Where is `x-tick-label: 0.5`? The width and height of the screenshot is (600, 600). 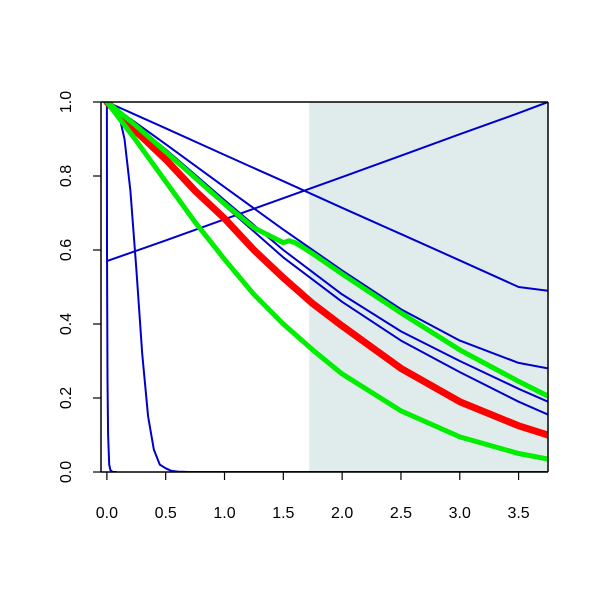
x-tick-label: 0.5 is located at coordinates (166, 513).